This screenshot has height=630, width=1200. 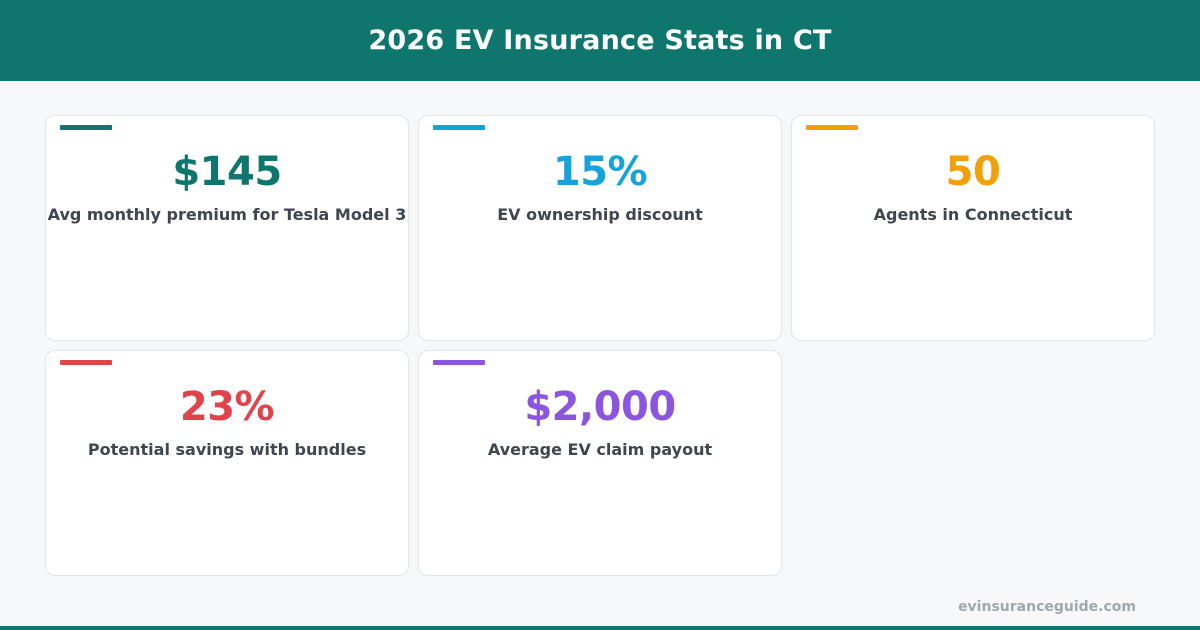 What do you see at coordinates (973, 214) in the screenshot?
I see `stat-label: Agents in Connecticut` at bounding box center [973, 214].